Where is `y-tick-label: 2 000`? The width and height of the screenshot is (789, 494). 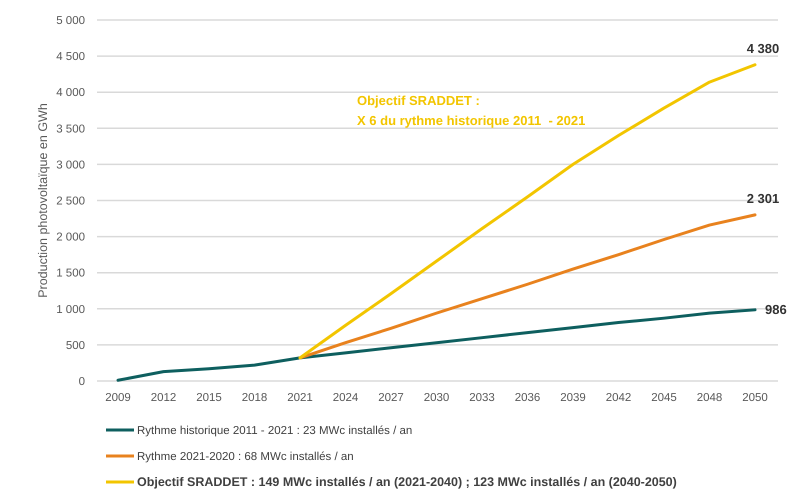 y-tick-label: 2 000 is located at coordinates (70, 238).